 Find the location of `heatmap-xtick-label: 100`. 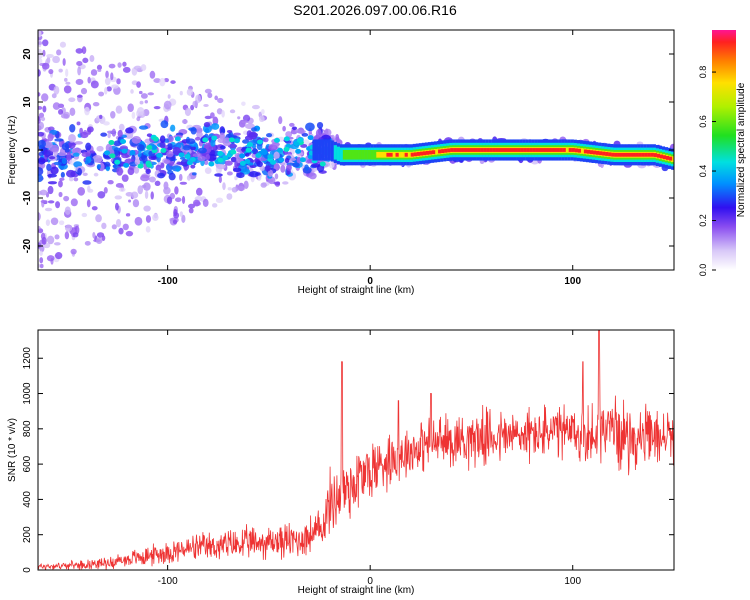

heatmap-xtick-label: 100 is located at coordinates (572, 281).